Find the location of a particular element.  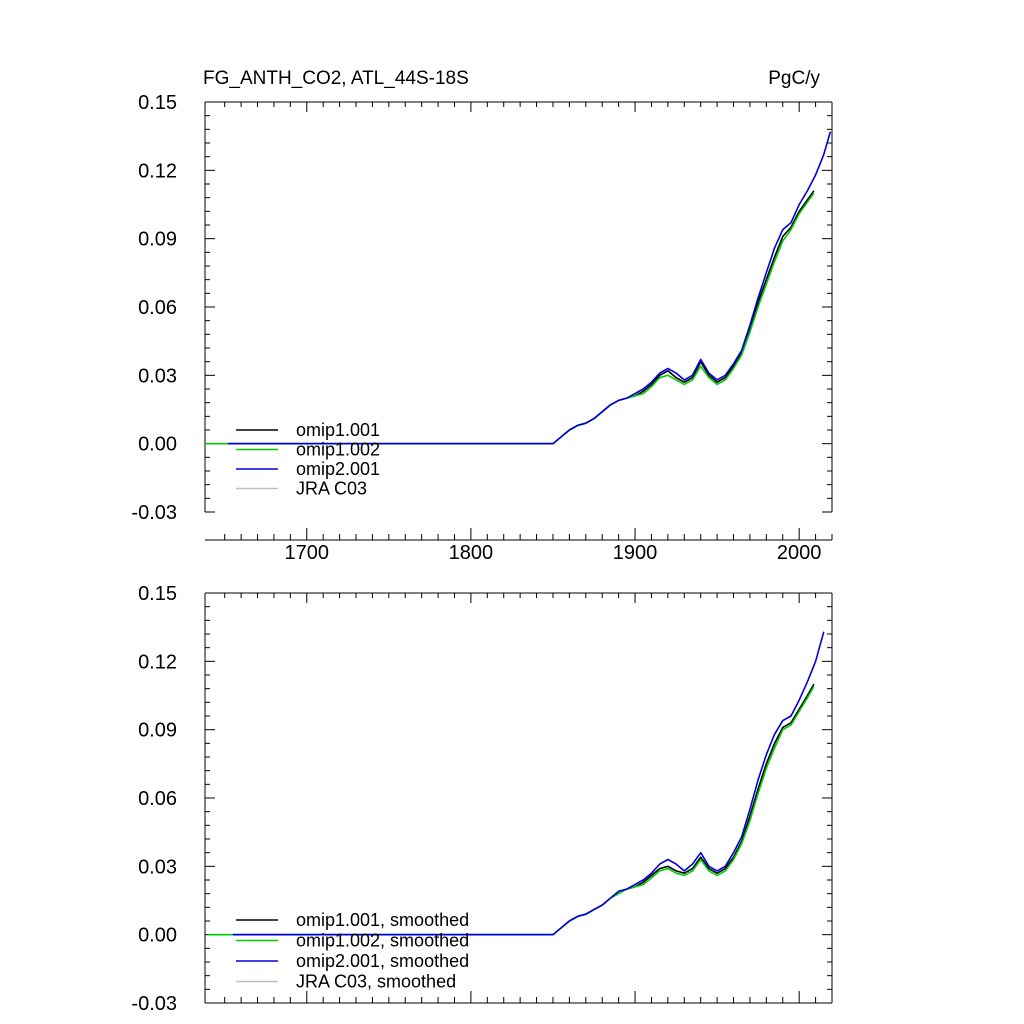

units-label: PgC/y is located at coordinates (794, 78).